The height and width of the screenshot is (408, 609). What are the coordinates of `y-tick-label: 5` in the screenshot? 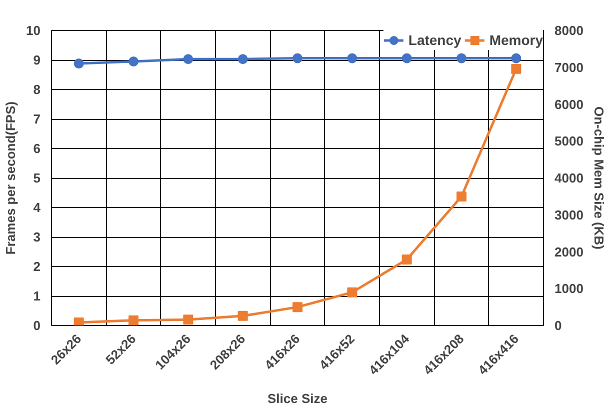 It's located at (37, 178).